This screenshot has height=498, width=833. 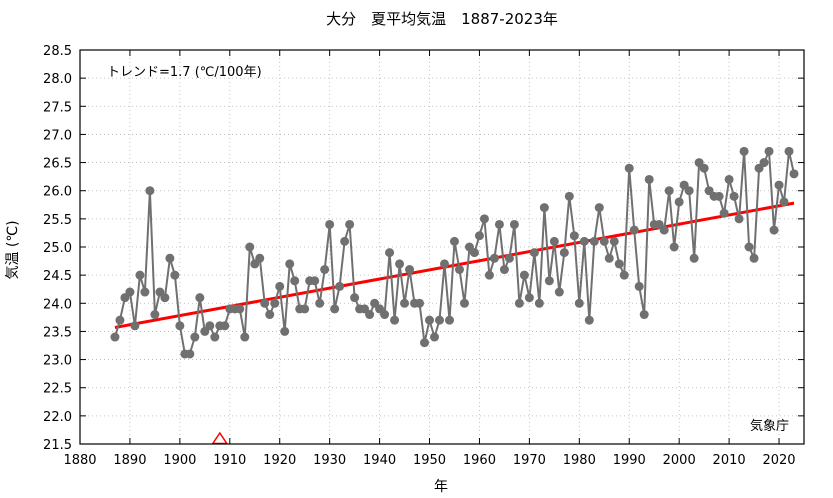 I want to click on y-tick-label: 26.5, so click(x=57, y=164).